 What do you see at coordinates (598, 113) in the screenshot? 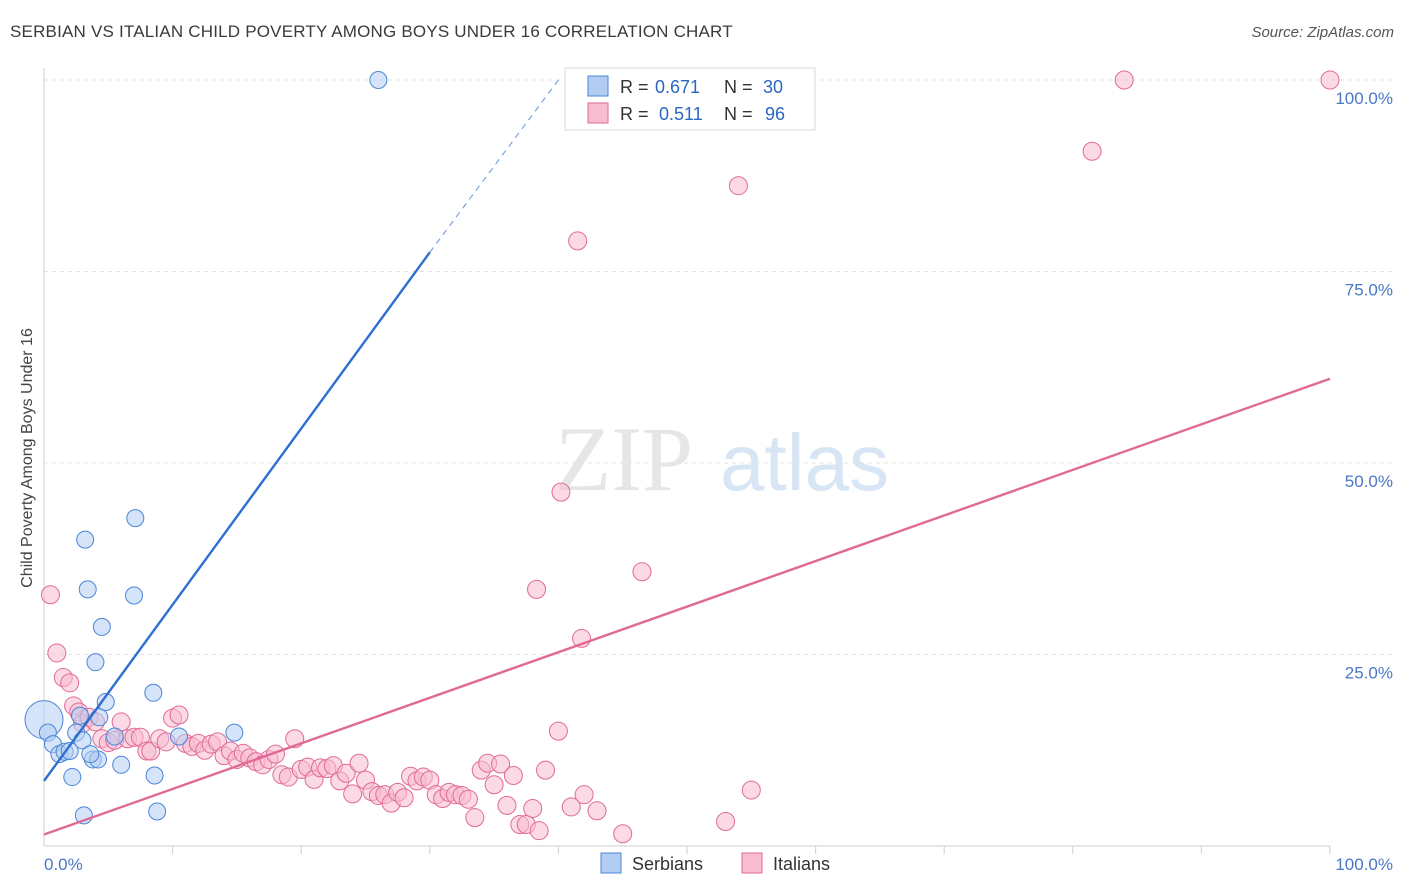
I see `legend-swatch-italians` at bounding box center [598, 113].